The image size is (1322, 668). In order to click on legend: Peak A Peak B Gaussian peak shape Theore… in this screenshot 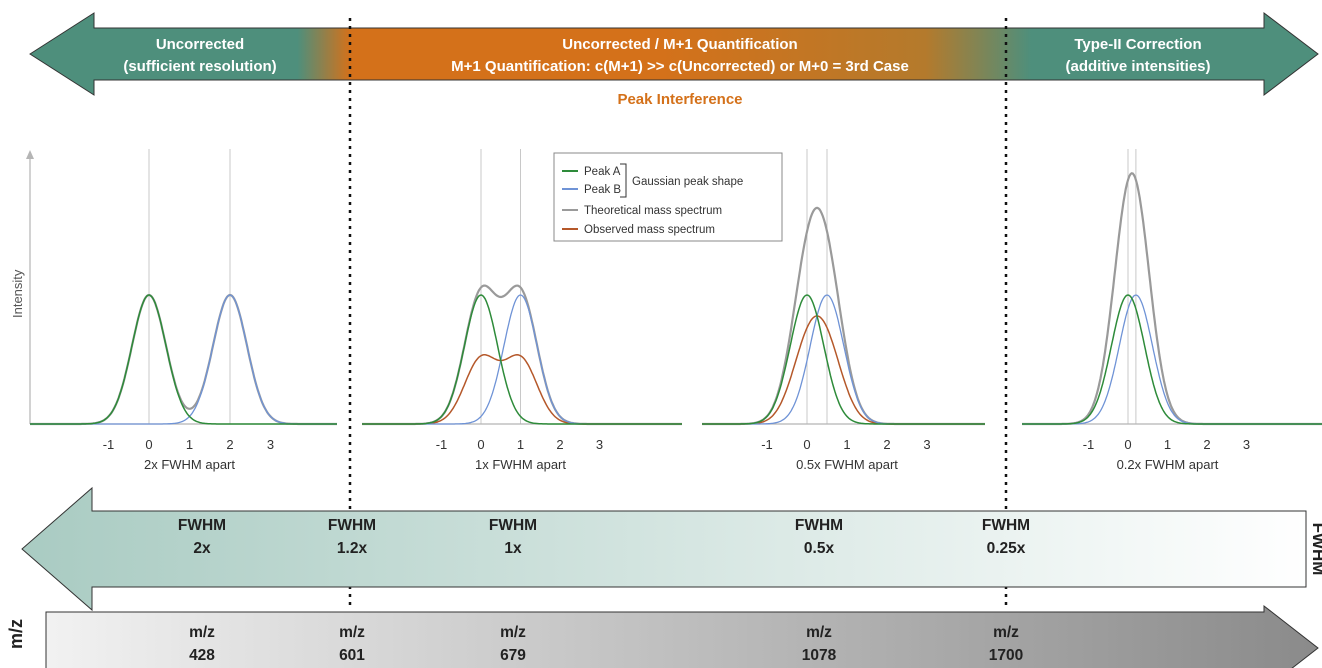, I will do `click(668, 197)`.